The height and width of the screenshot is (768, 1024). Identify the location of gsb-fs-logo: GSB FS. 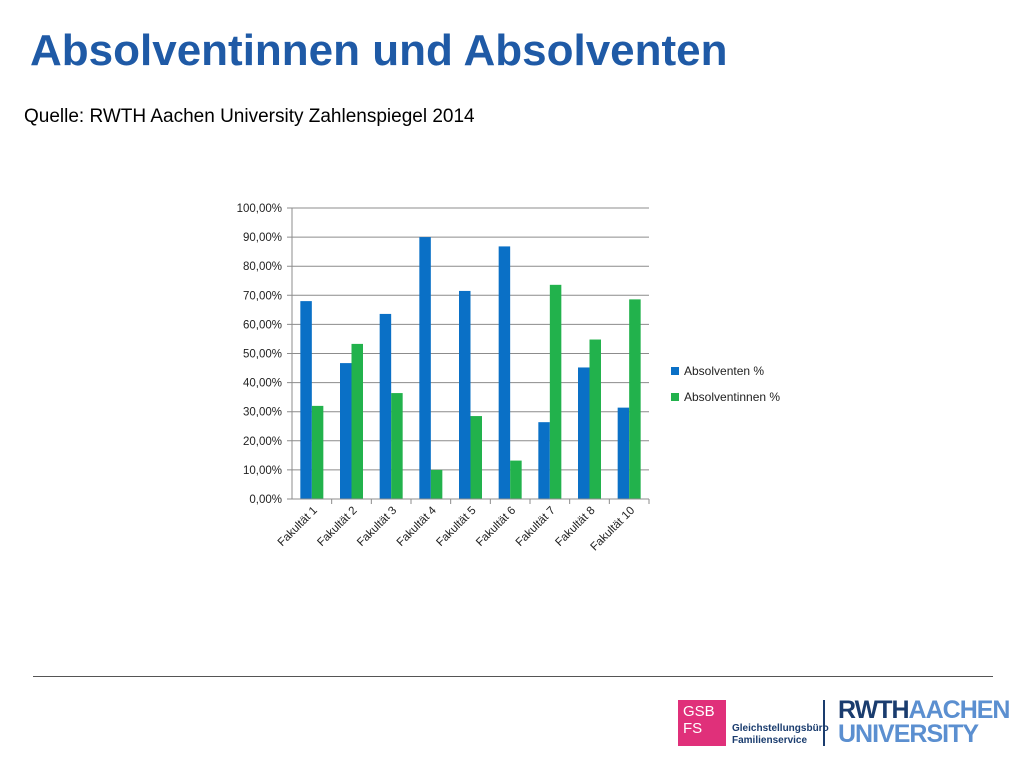
(702, 723).